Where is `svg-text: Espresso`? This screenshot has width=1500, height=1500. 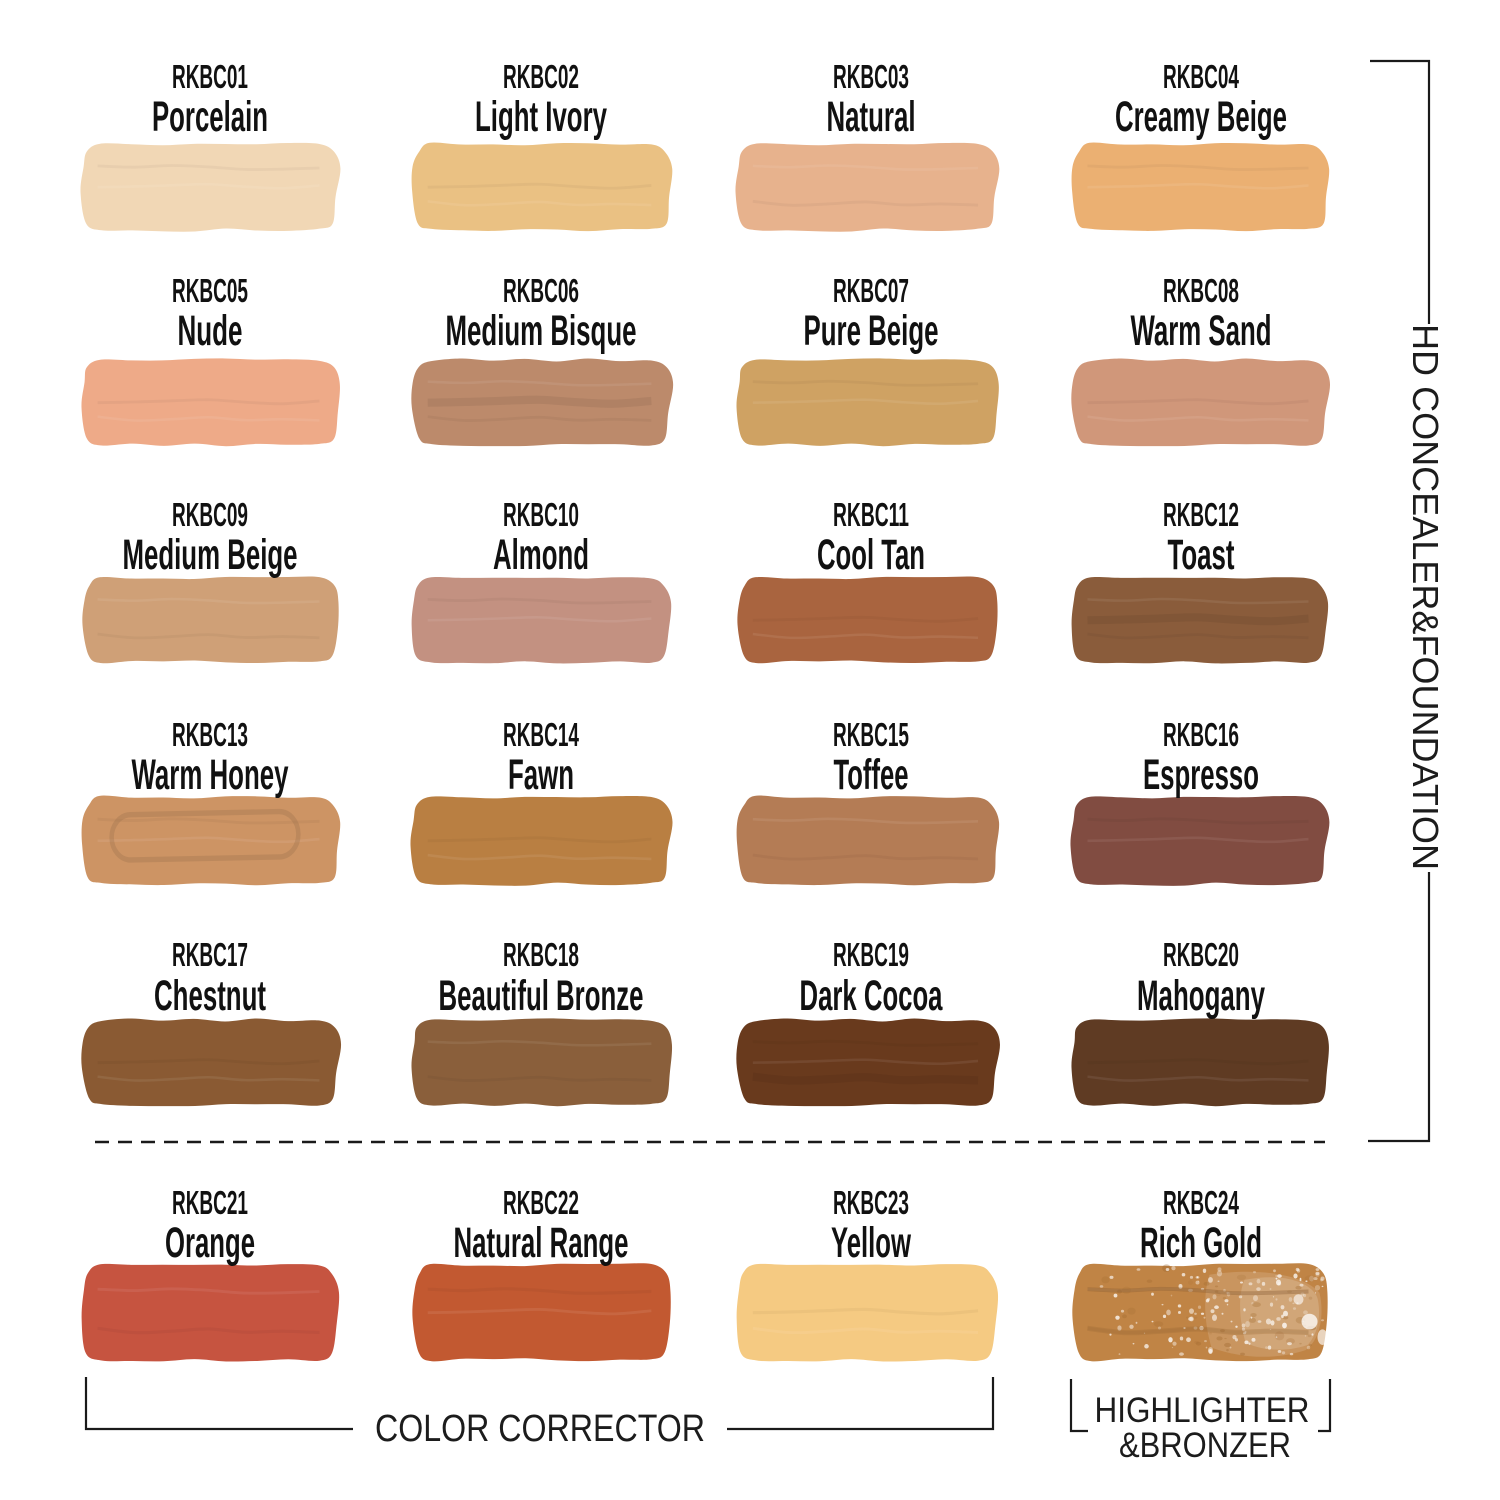 svg-text: Espresso is located at coordinates (1201, 775).